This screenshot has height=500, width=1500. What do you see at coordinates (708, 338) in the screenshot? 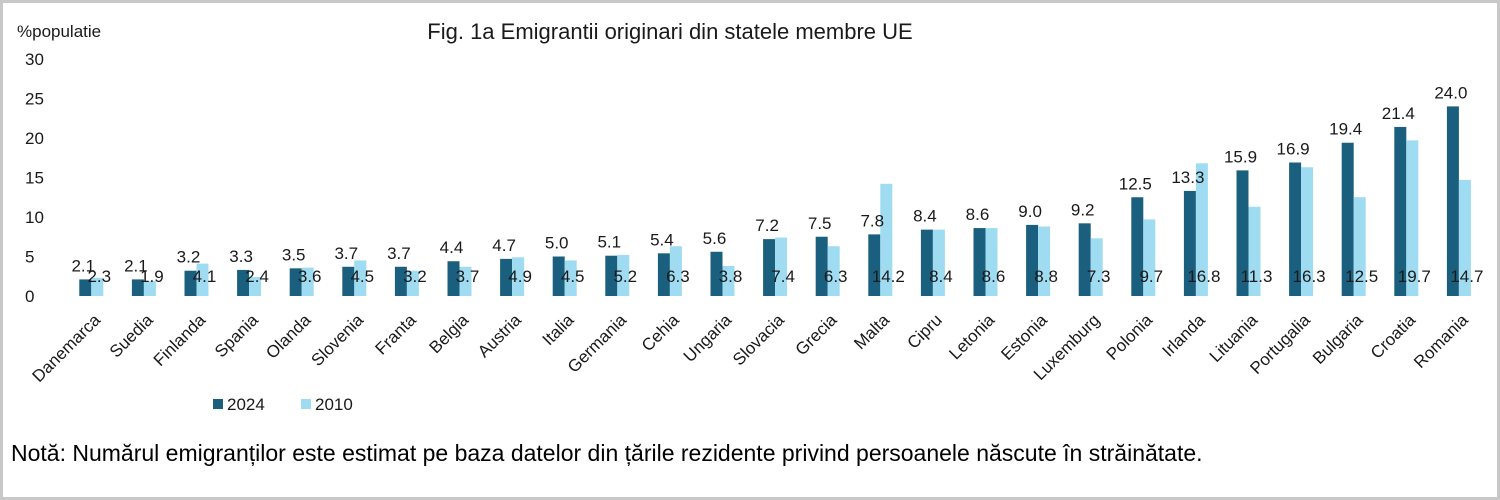
I see `x-tick-label: Ungaria` at bounding box center [708, 338].